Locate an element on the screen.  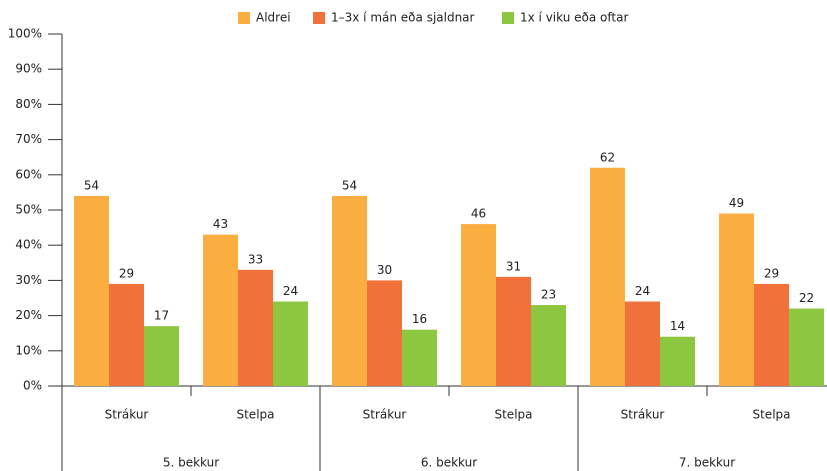
y-tick-label: 0% is located at coordinates (32, 386).